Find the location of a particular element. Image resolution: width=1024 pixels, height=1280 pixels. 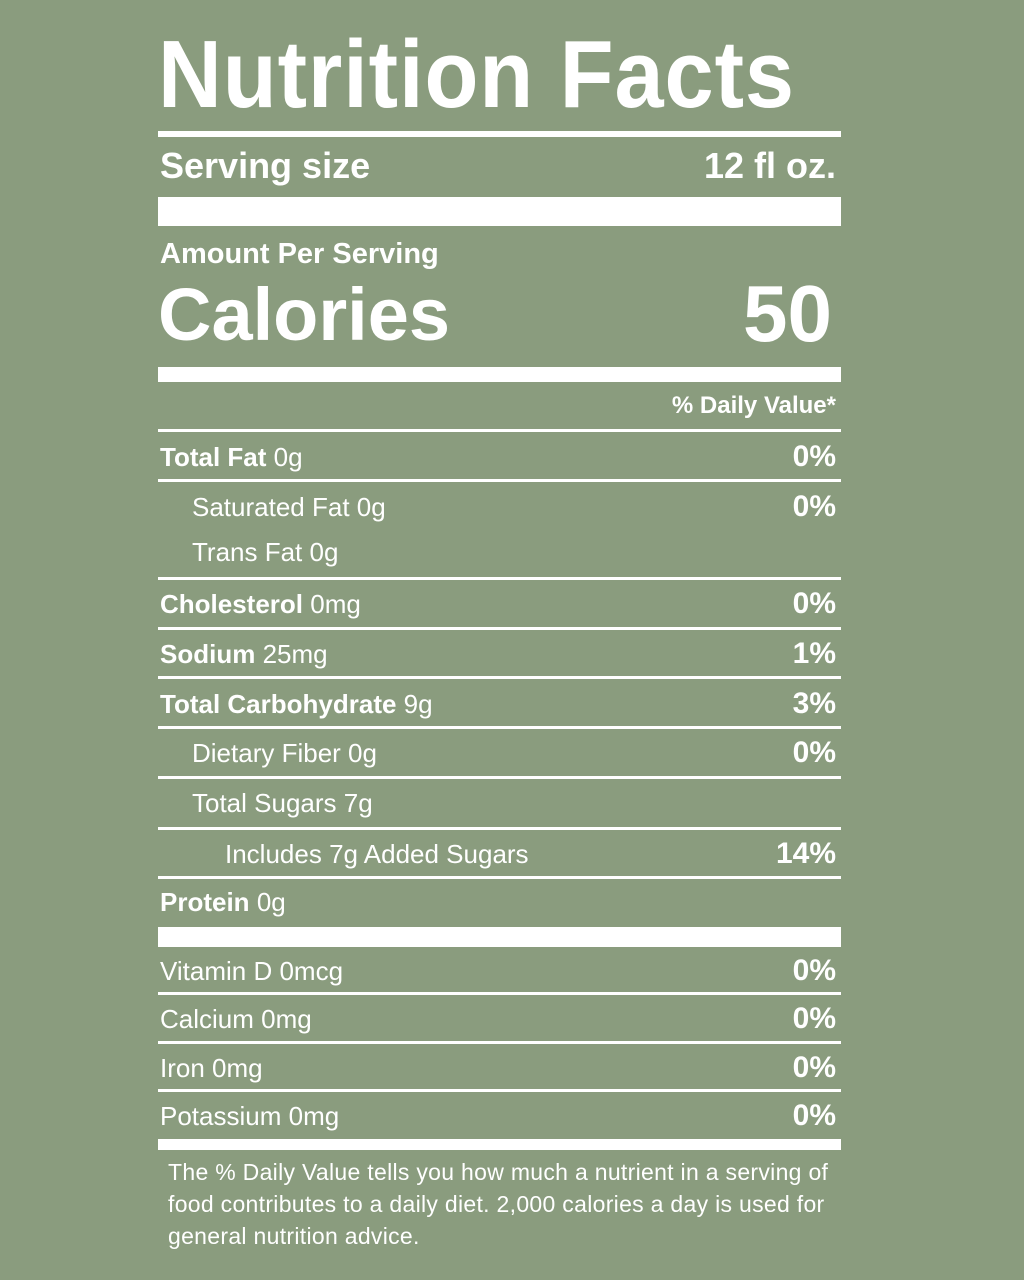

calories-label: Calories is located at coordinates (304, 314).